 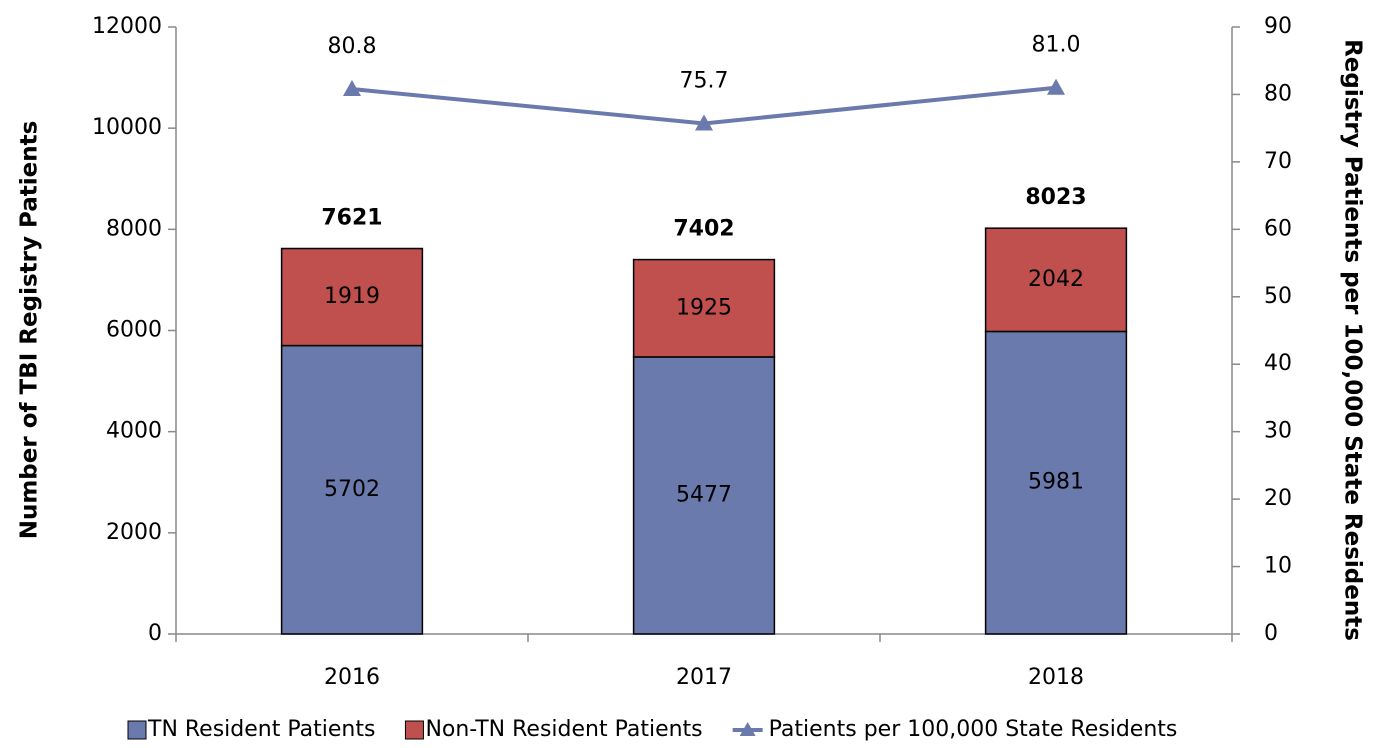 I want to click on x-tick-label: 2018, so click(x=1056, y=677).